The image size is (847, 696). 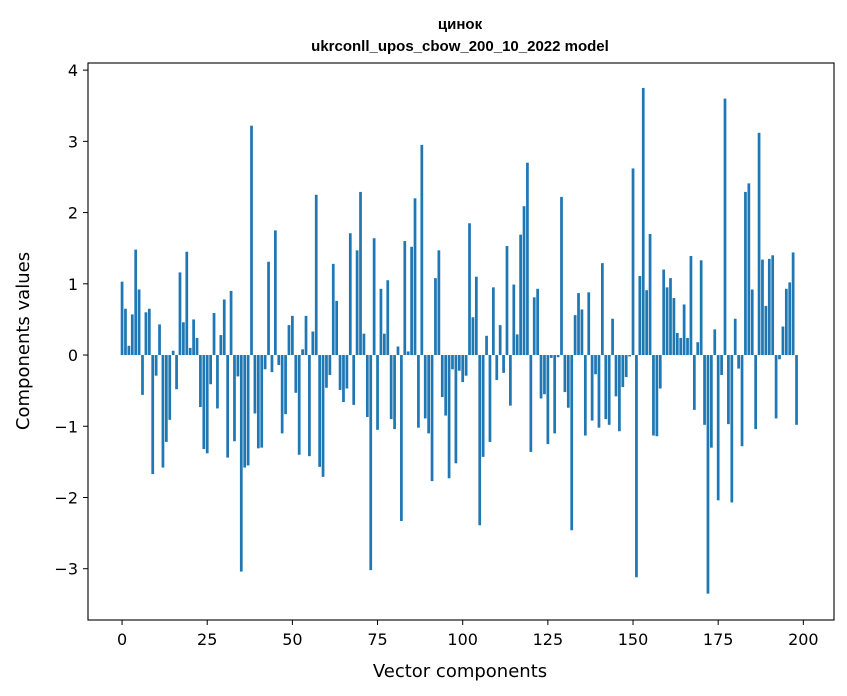 What do you see at coordinates (718, 639) in the screenshot?
I see `x-tick-label: 175` at bounding box center [718, 639].